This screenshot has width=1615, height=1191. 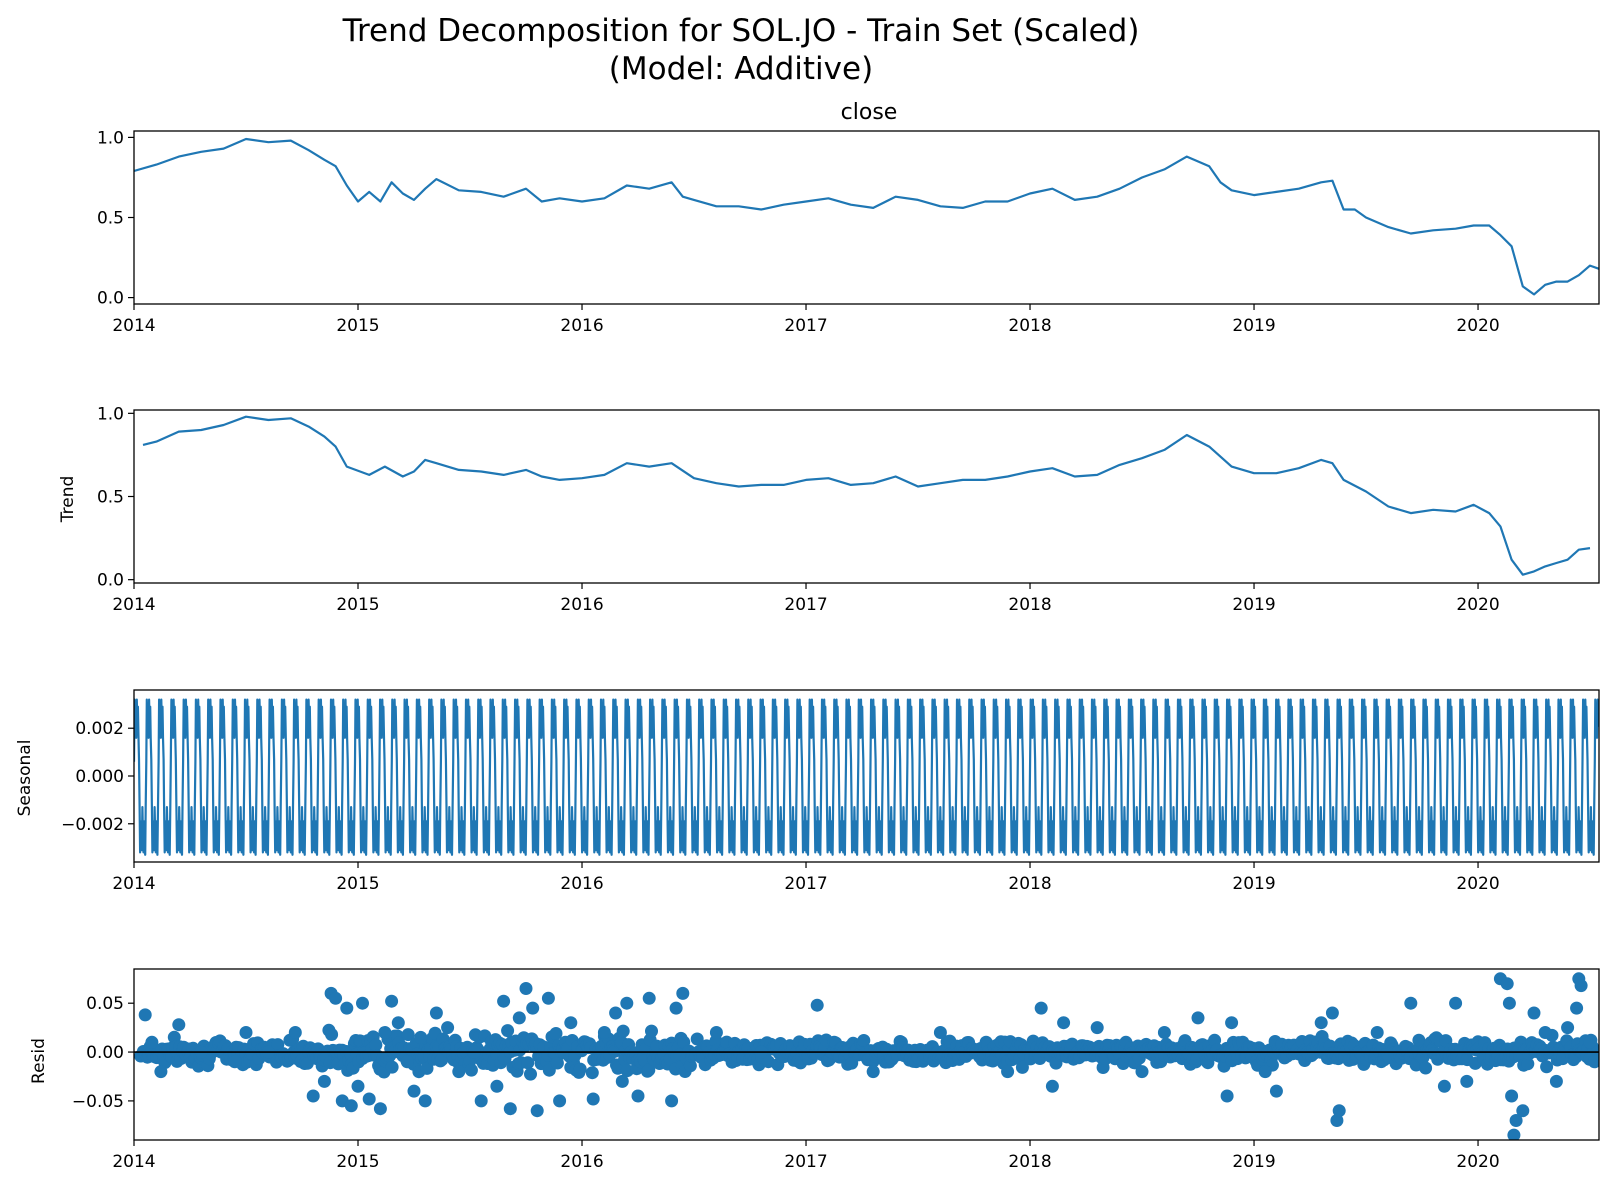 I want to click on trend-ylabel: Trend, so click(x=68, y=500).